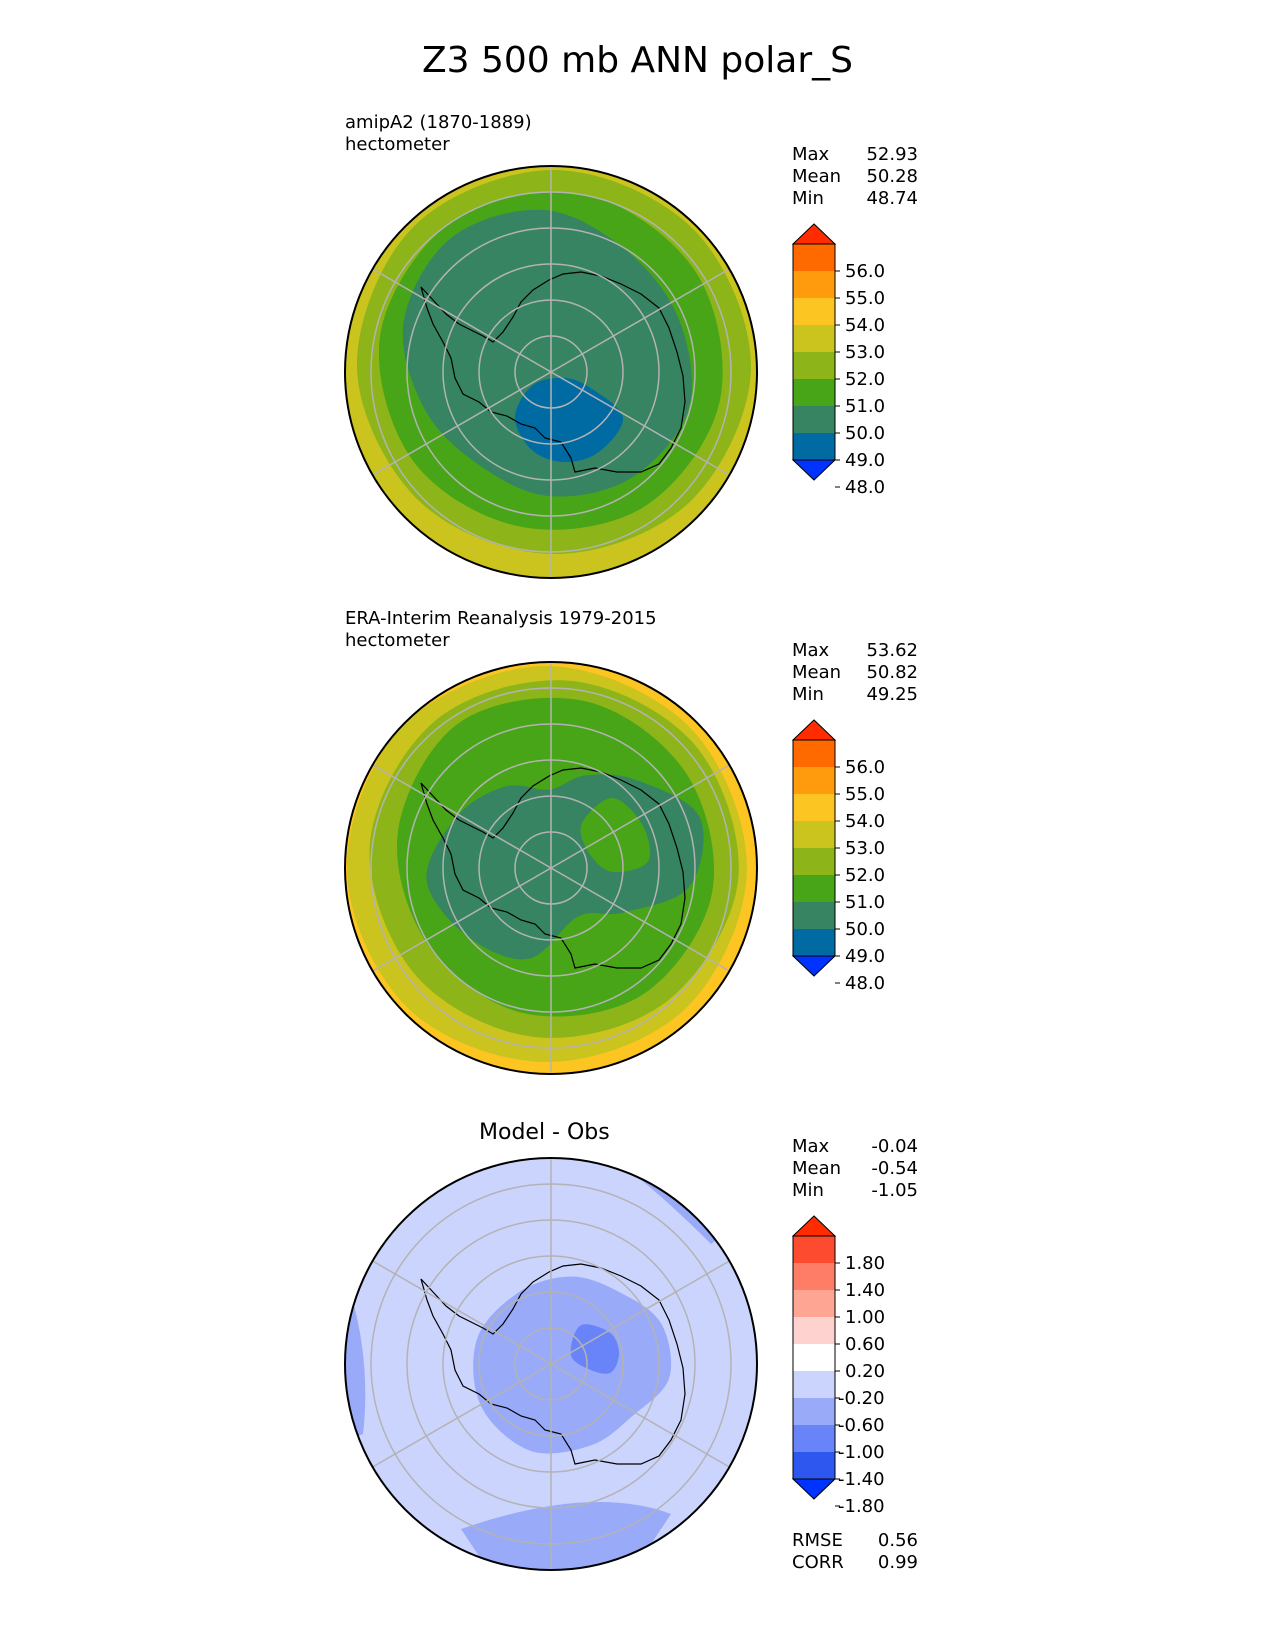  I want to click on reference-field, so click(551, 868).